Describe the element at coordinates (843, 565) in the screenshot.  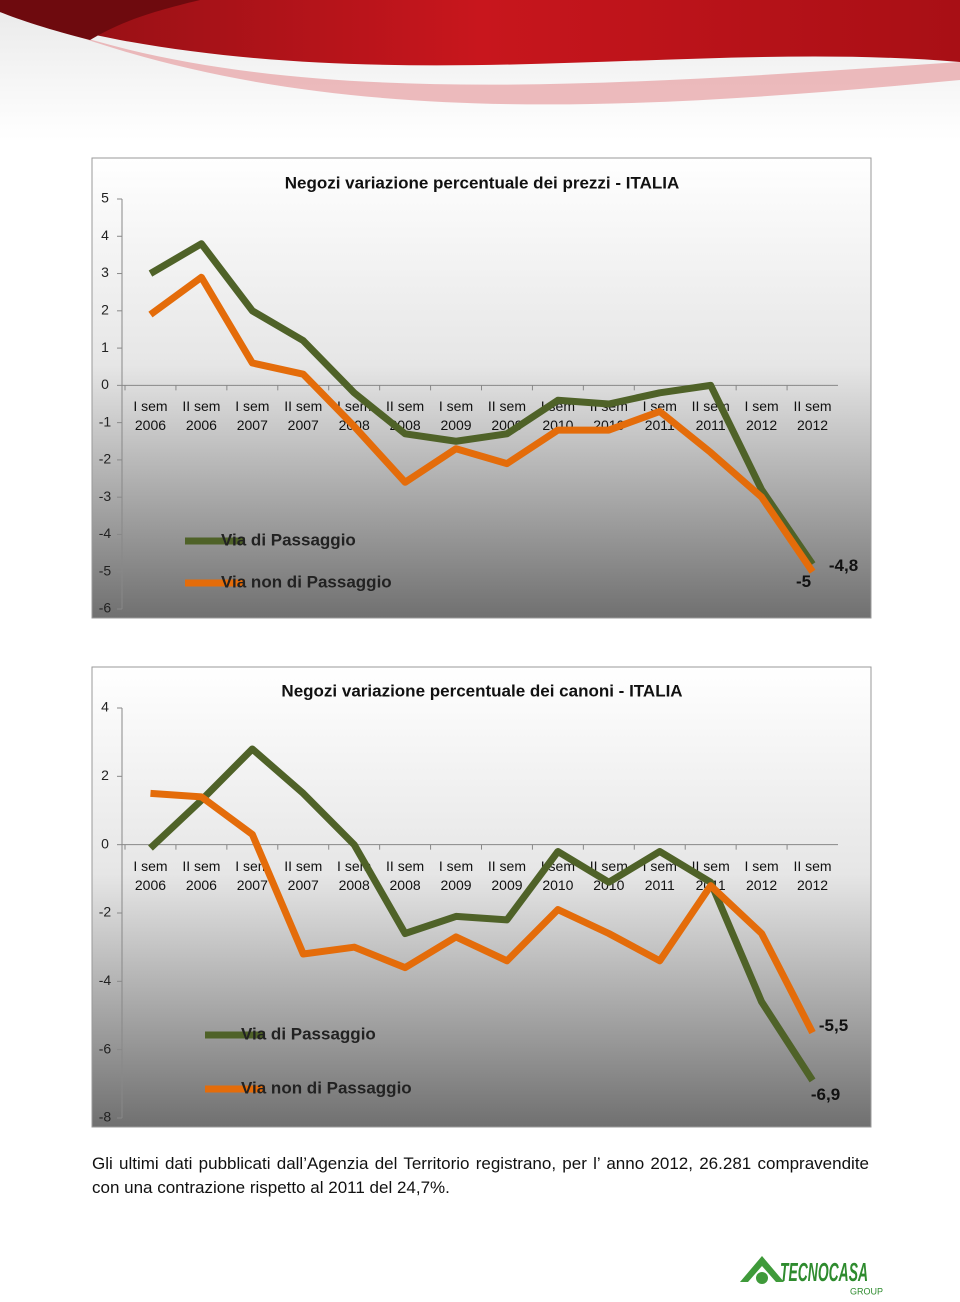
I see `value-label: -4,8` at that location.